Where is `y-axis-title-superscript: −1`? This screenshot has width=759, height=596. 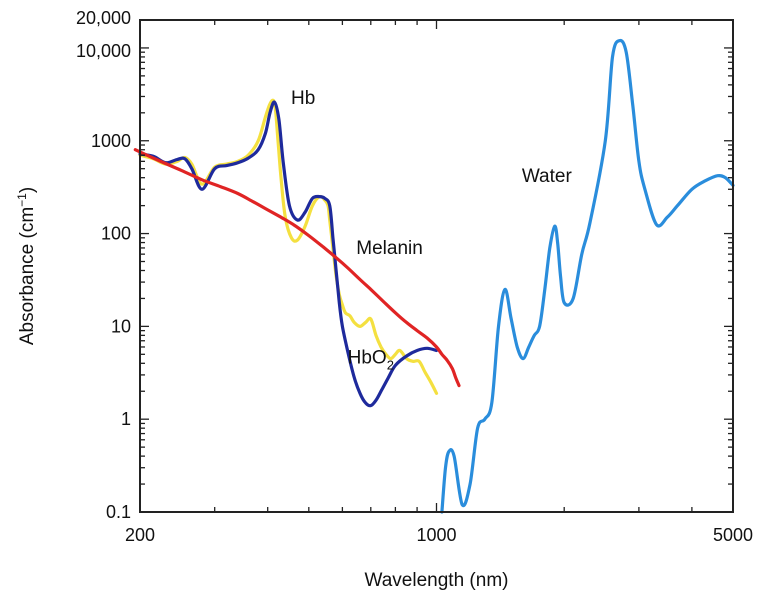
y-axis-title-superscript: −1 is located at coordinates (22, 200).